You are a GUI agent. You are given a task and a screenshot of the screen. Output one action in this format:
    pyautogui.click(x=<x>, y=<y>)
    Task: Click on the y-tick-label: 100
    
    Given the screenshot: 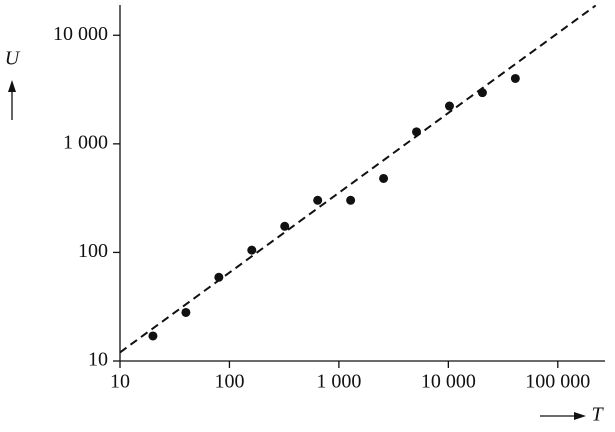 What is the action you would take?
    pyautogui.click(x=93, y=251)
    